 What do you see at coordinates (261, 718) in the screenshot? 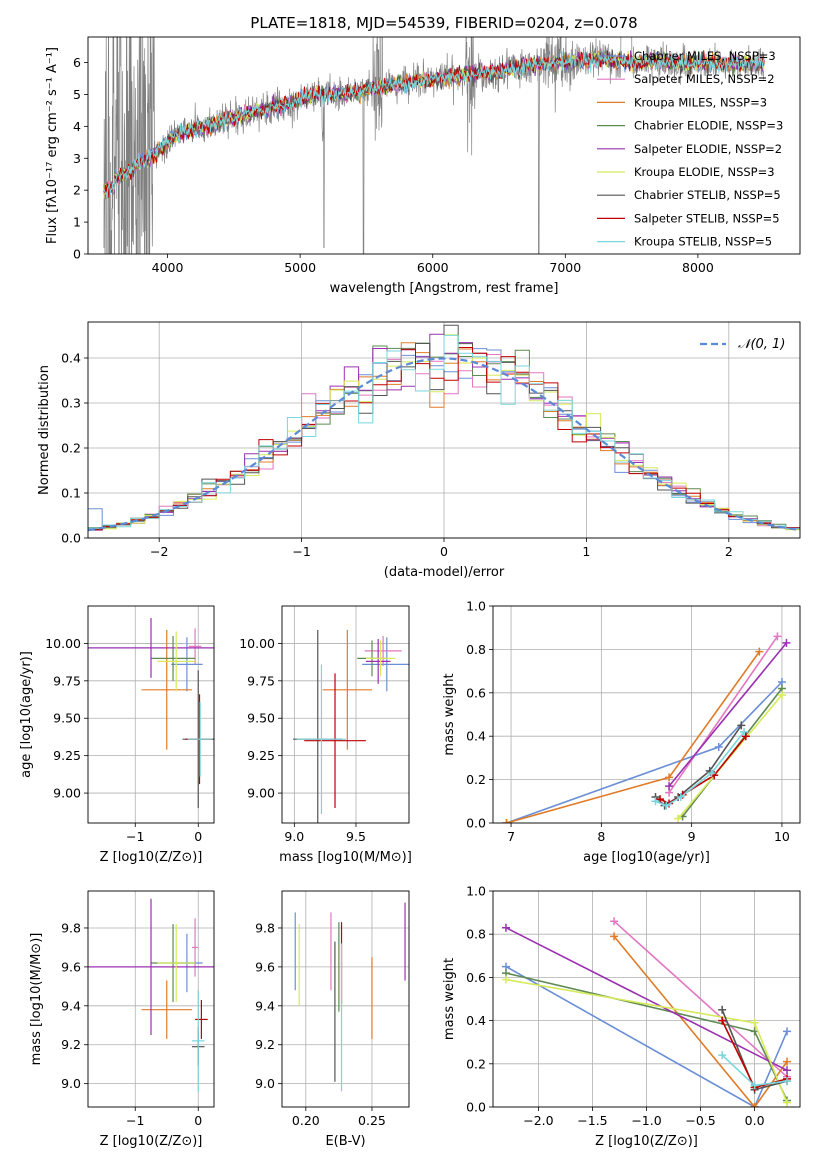
I see `y-tick-label: 9.50` at bounding box center [261, 718].